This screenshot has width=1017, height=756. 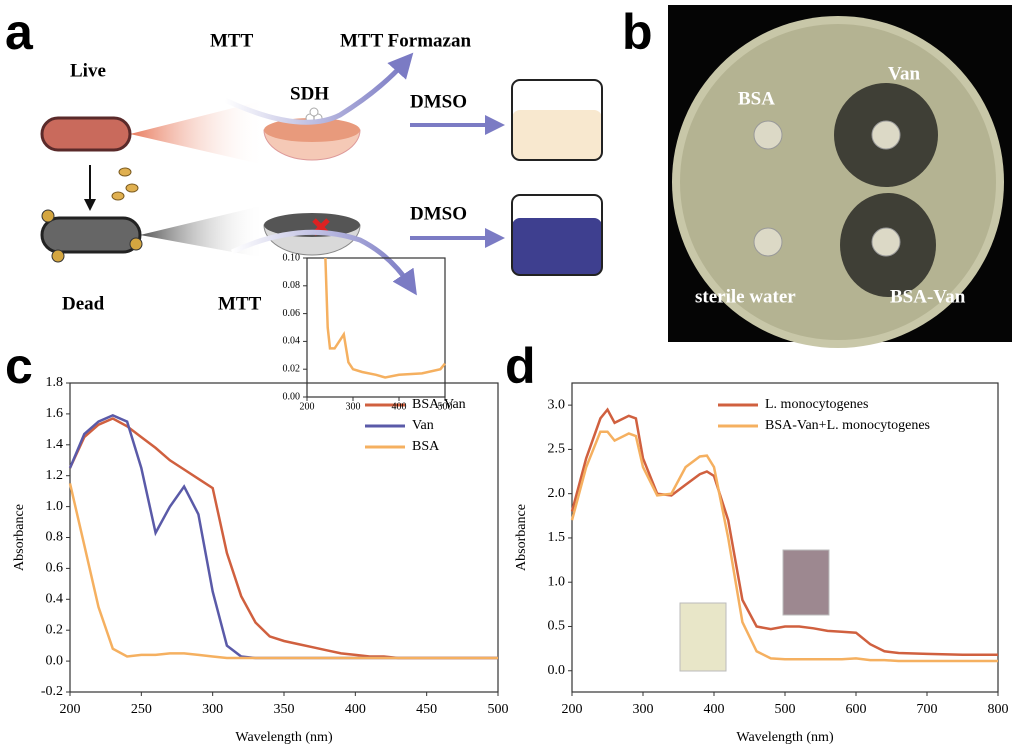 What do you see at coordinates (557, 493) in the screenshot?
I see `y-tick-label: 2.0` at bounding box center [557, 493].